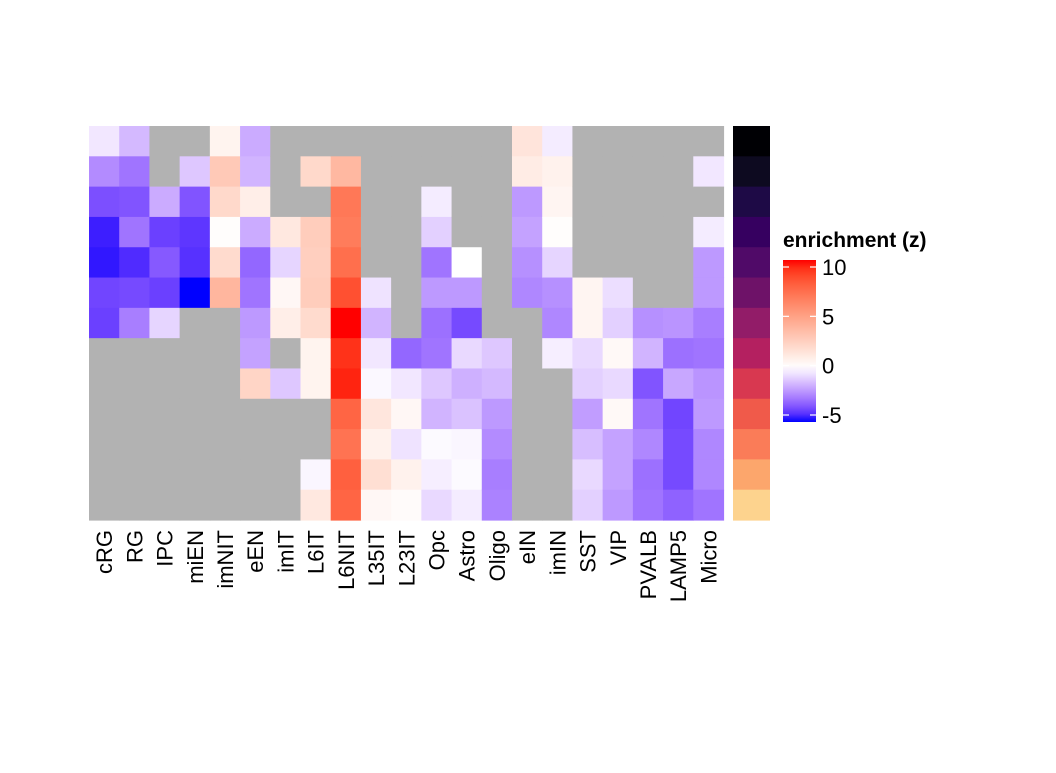  Describe the element at coordinates (557, 552) in the screenshot. I see `column-label: imIN` at that location.